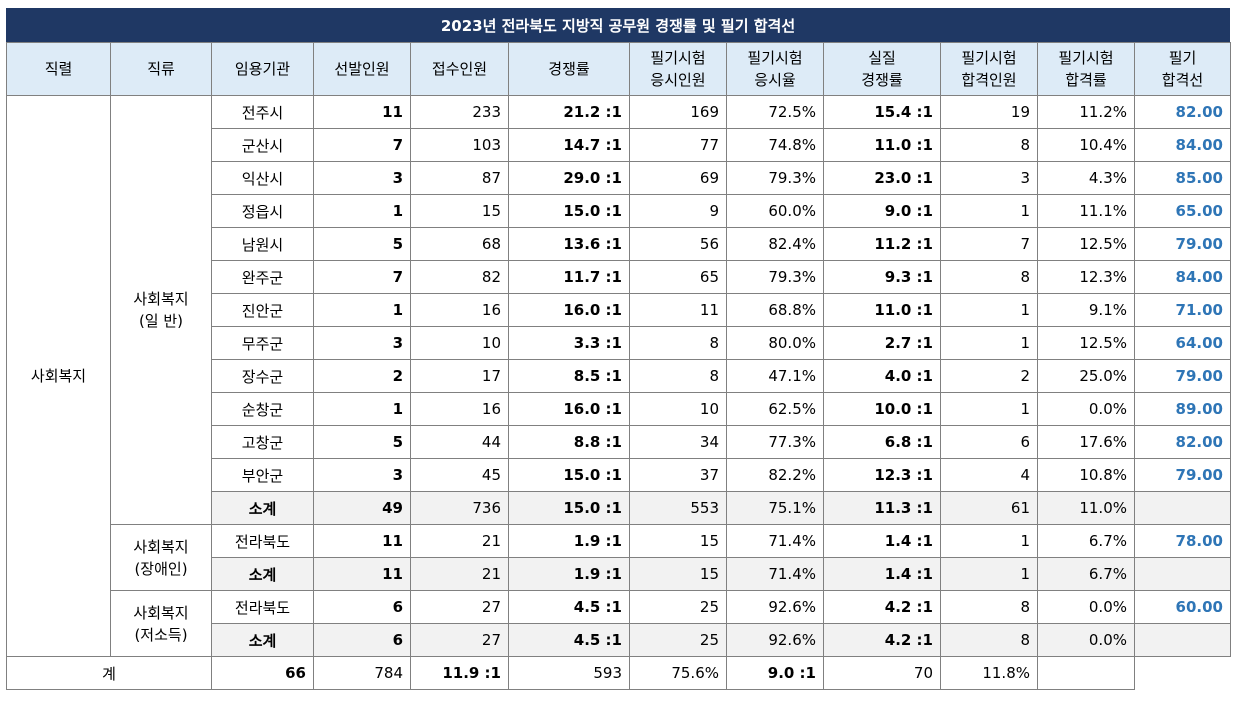 The image size is (1235, 710). I want to click on real-competition-cell: 11.3 :1, so click(882, 508).